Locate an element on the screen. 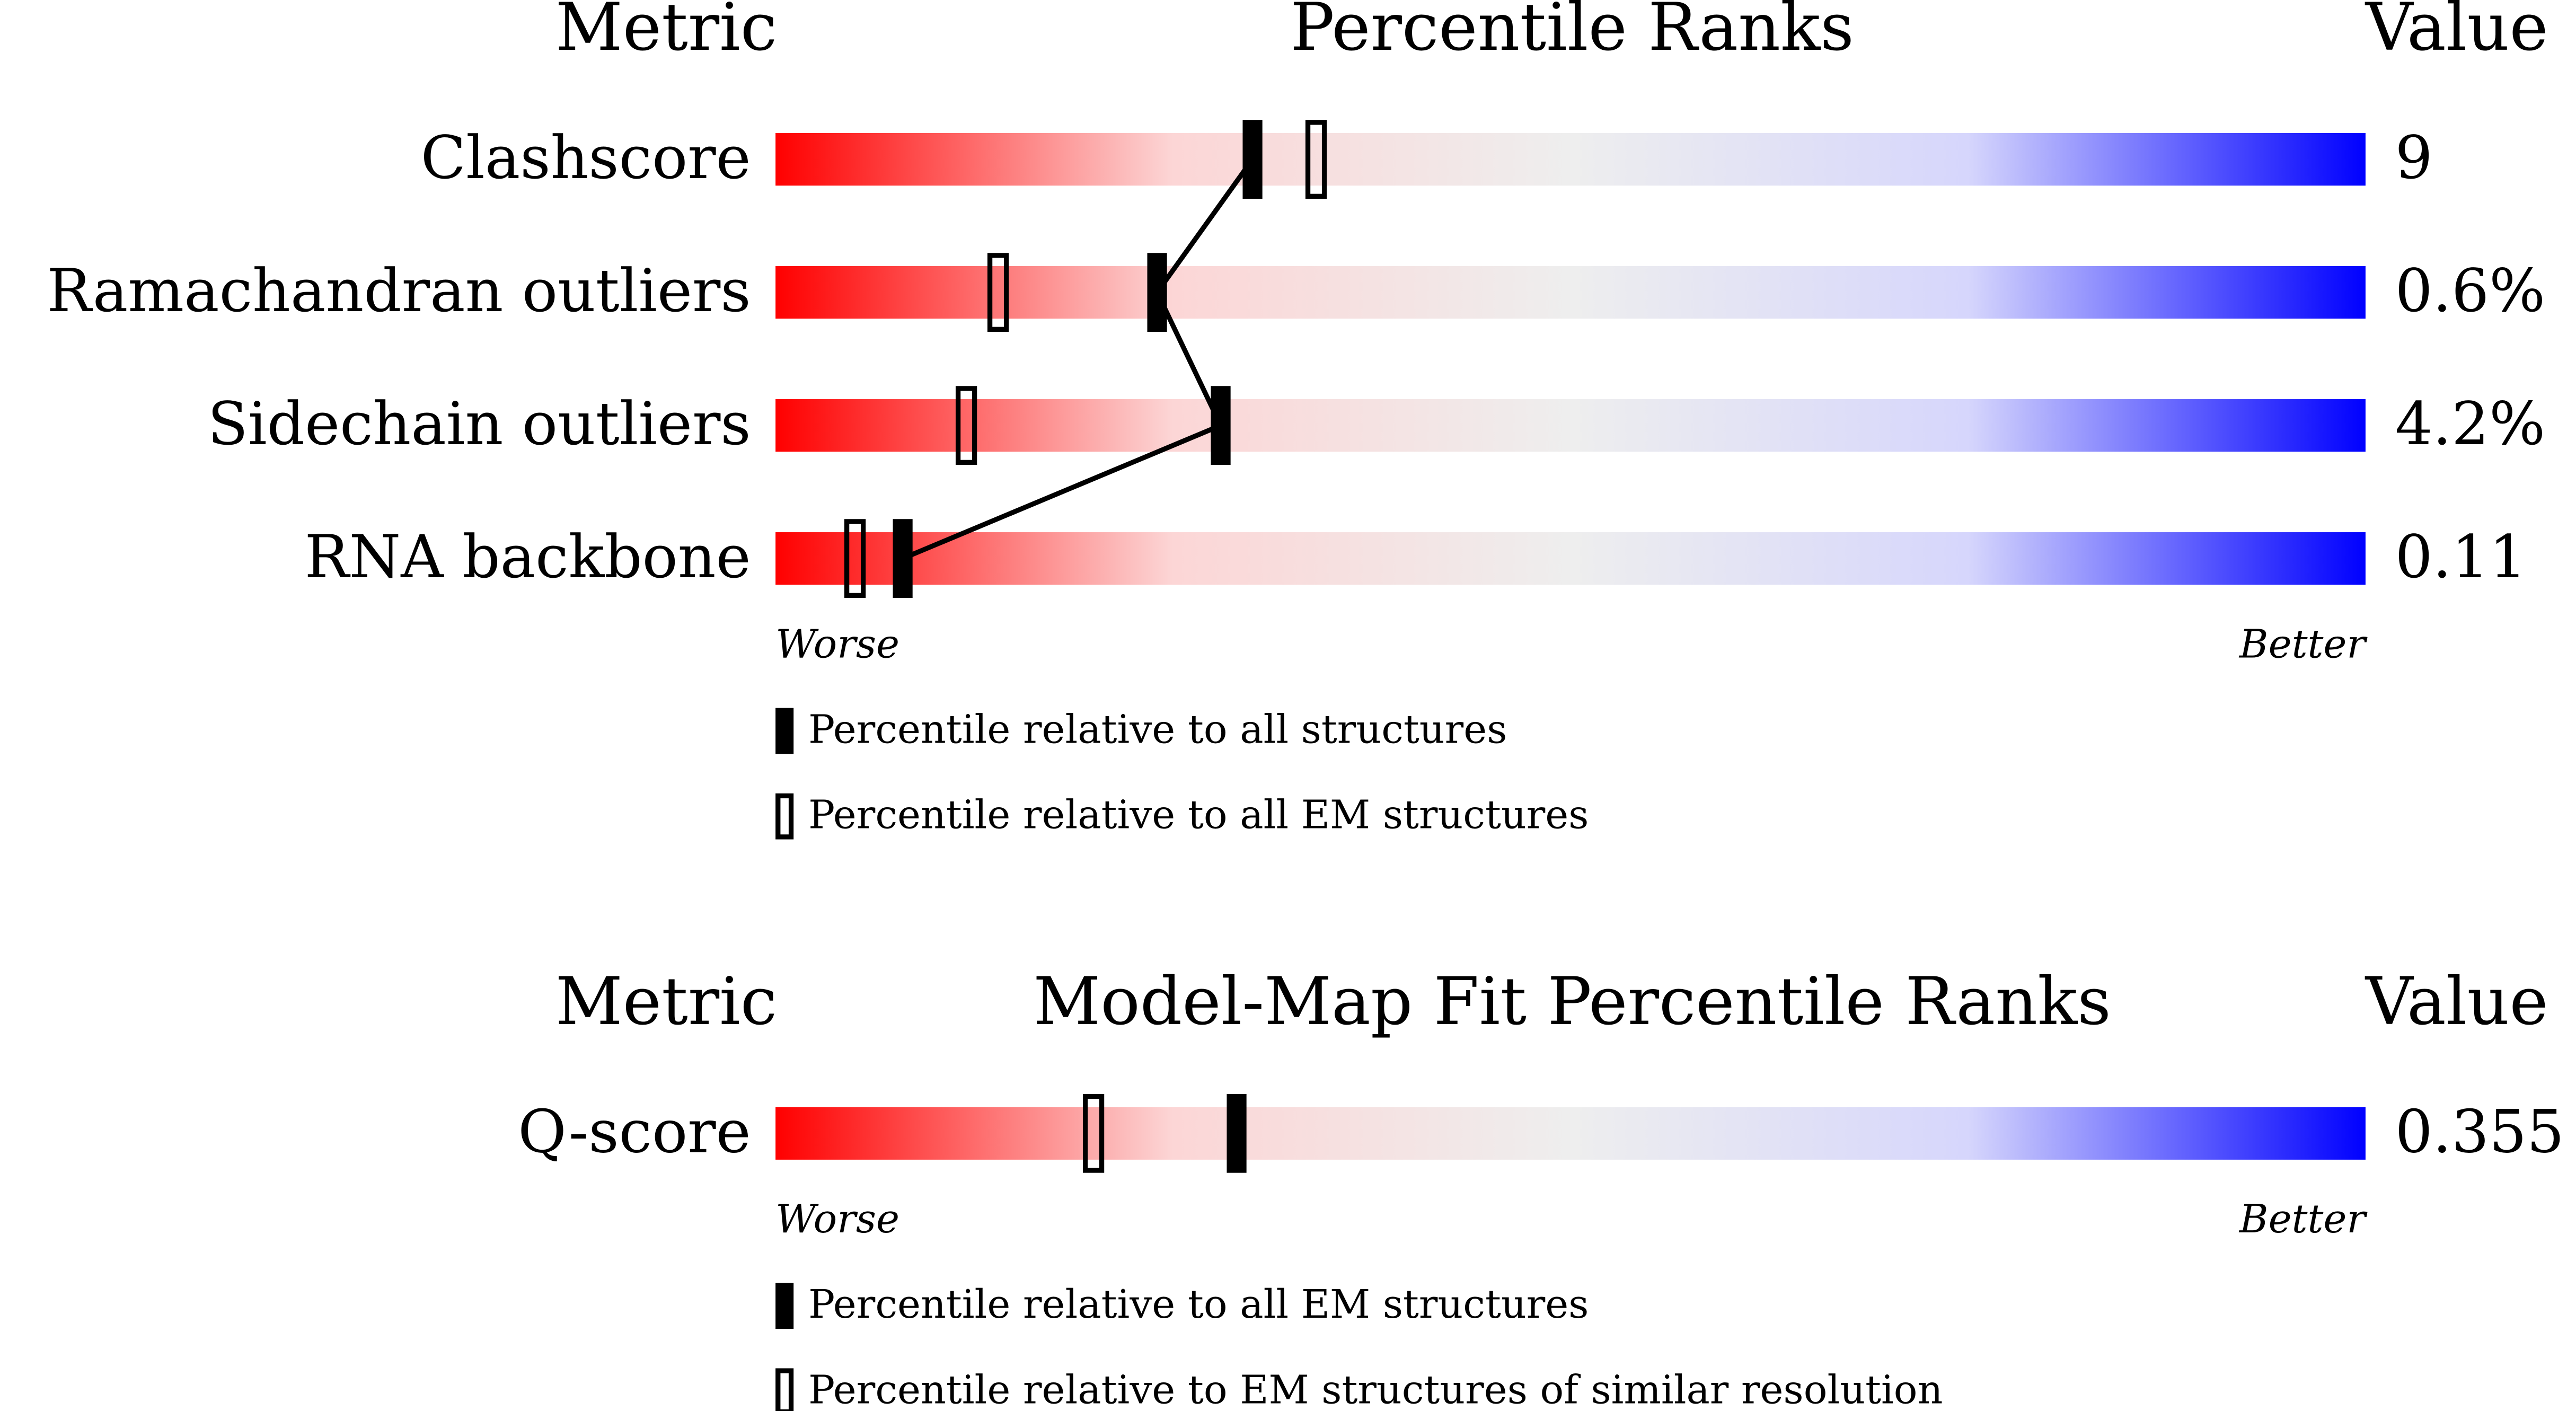 This screenshot has width=2576, height=1411. metric-label: Sidechain outliers is located at coordinates (479, 424).